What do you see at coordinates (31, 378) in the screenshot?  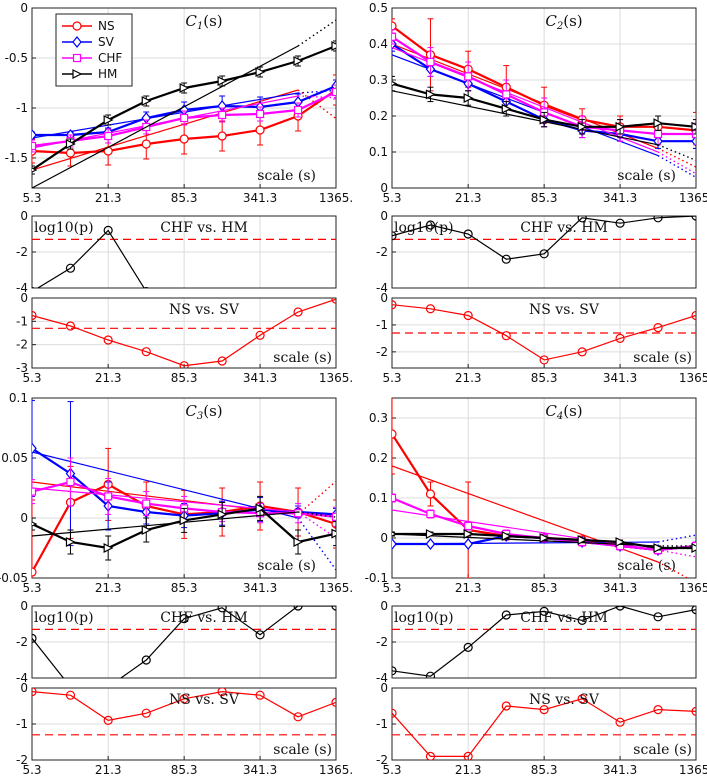 I see `pb-1-xtick-label: 5.3` at bounding box center [31, 378].